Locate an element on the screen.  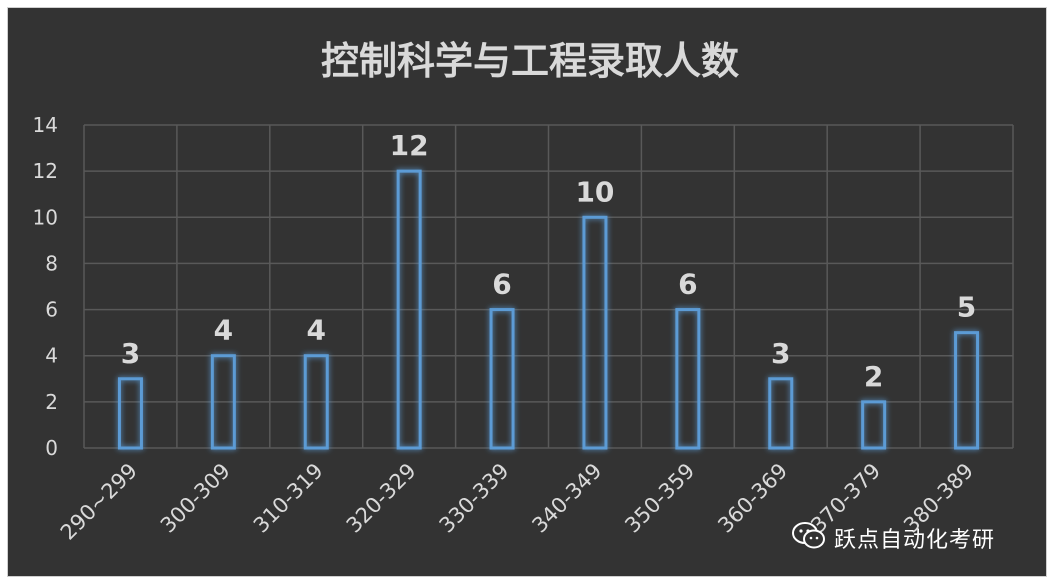
y-tick-label: 6 is located at coordinates (51, 310).